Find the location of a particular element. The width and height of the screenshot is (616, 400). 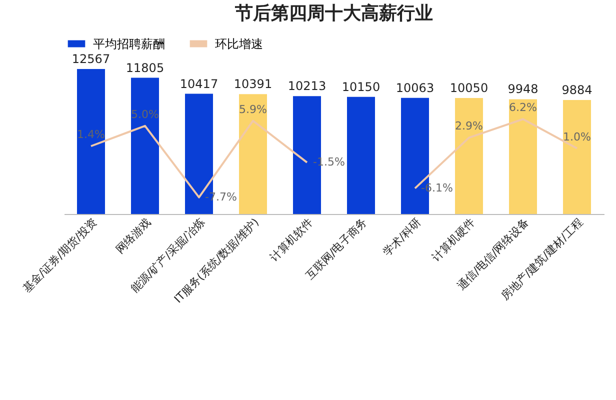

data-label: 10150 is located at coordinates (361, 87).